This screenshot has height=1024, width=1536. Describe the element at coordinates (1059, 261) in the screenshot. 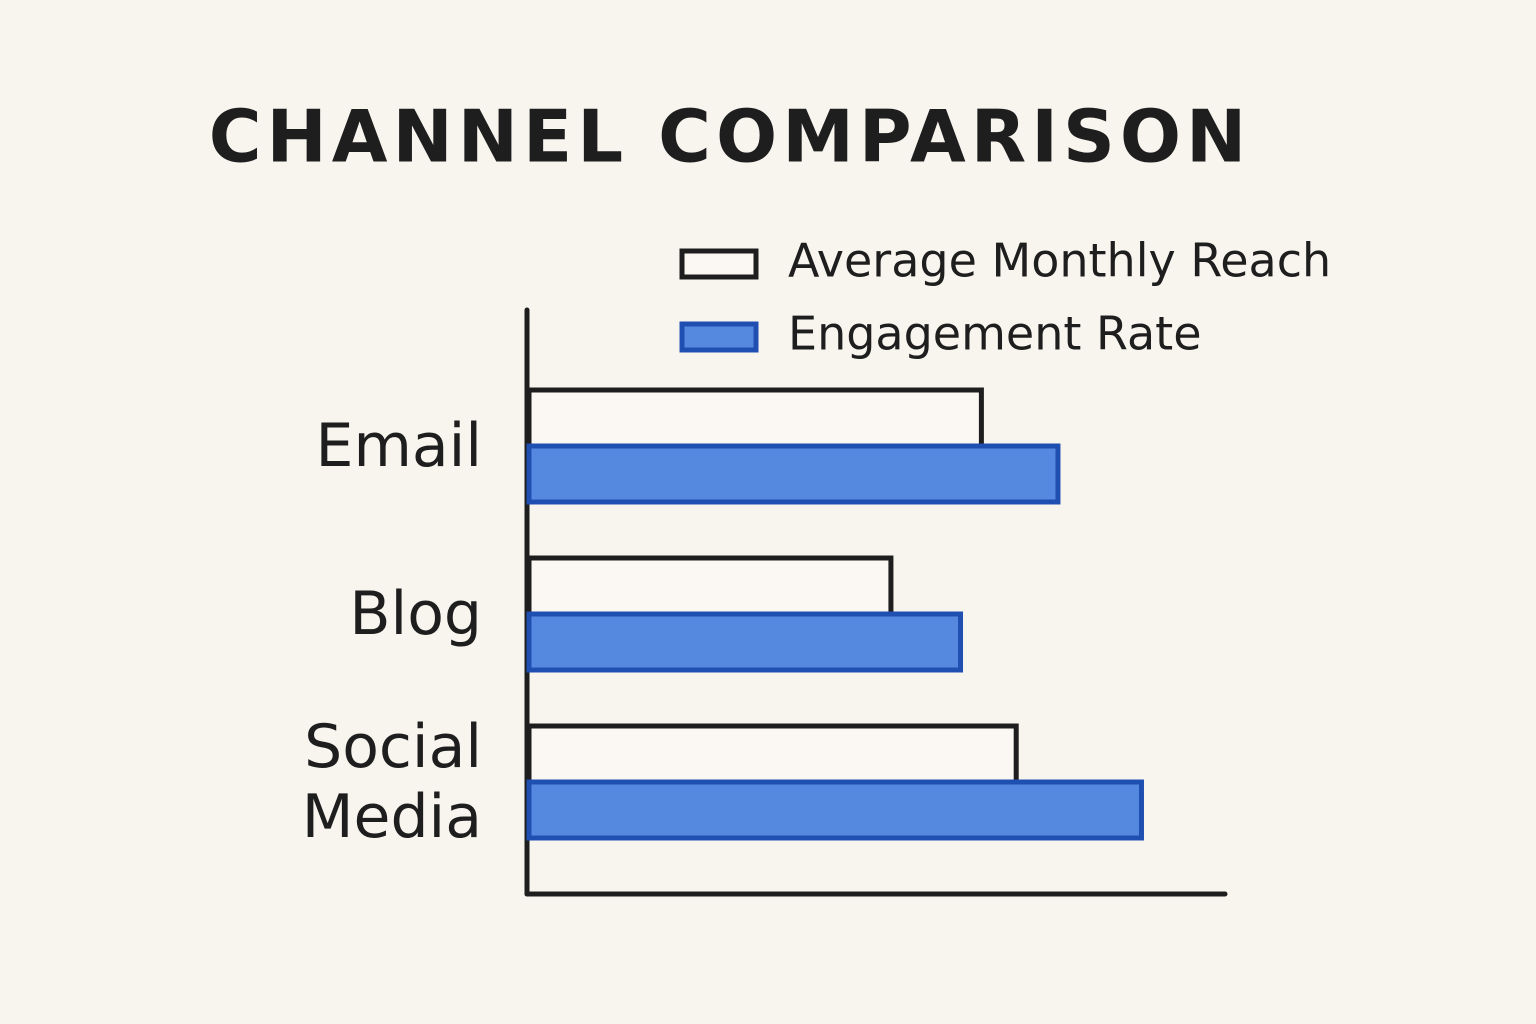

I see `legend-label: Average Monthly Reach` at that location.